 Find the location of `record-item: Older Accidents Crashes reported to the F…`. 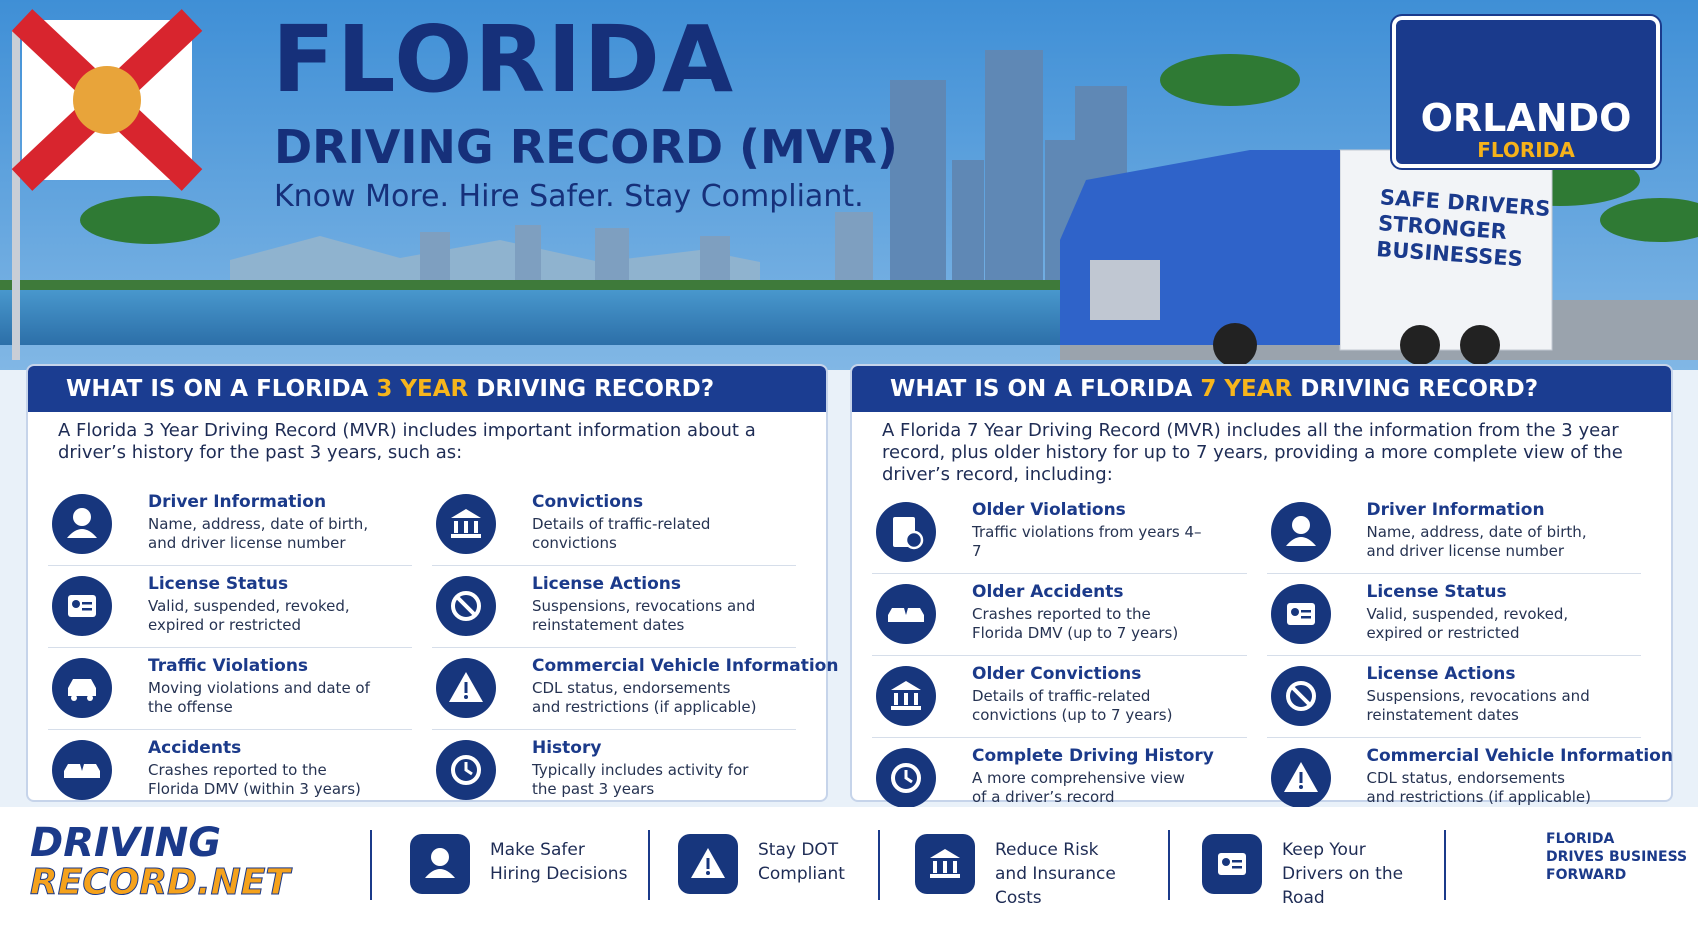

record-item: Older Accidents Crashes reported to the F… is located at coordinates (1059, 615).